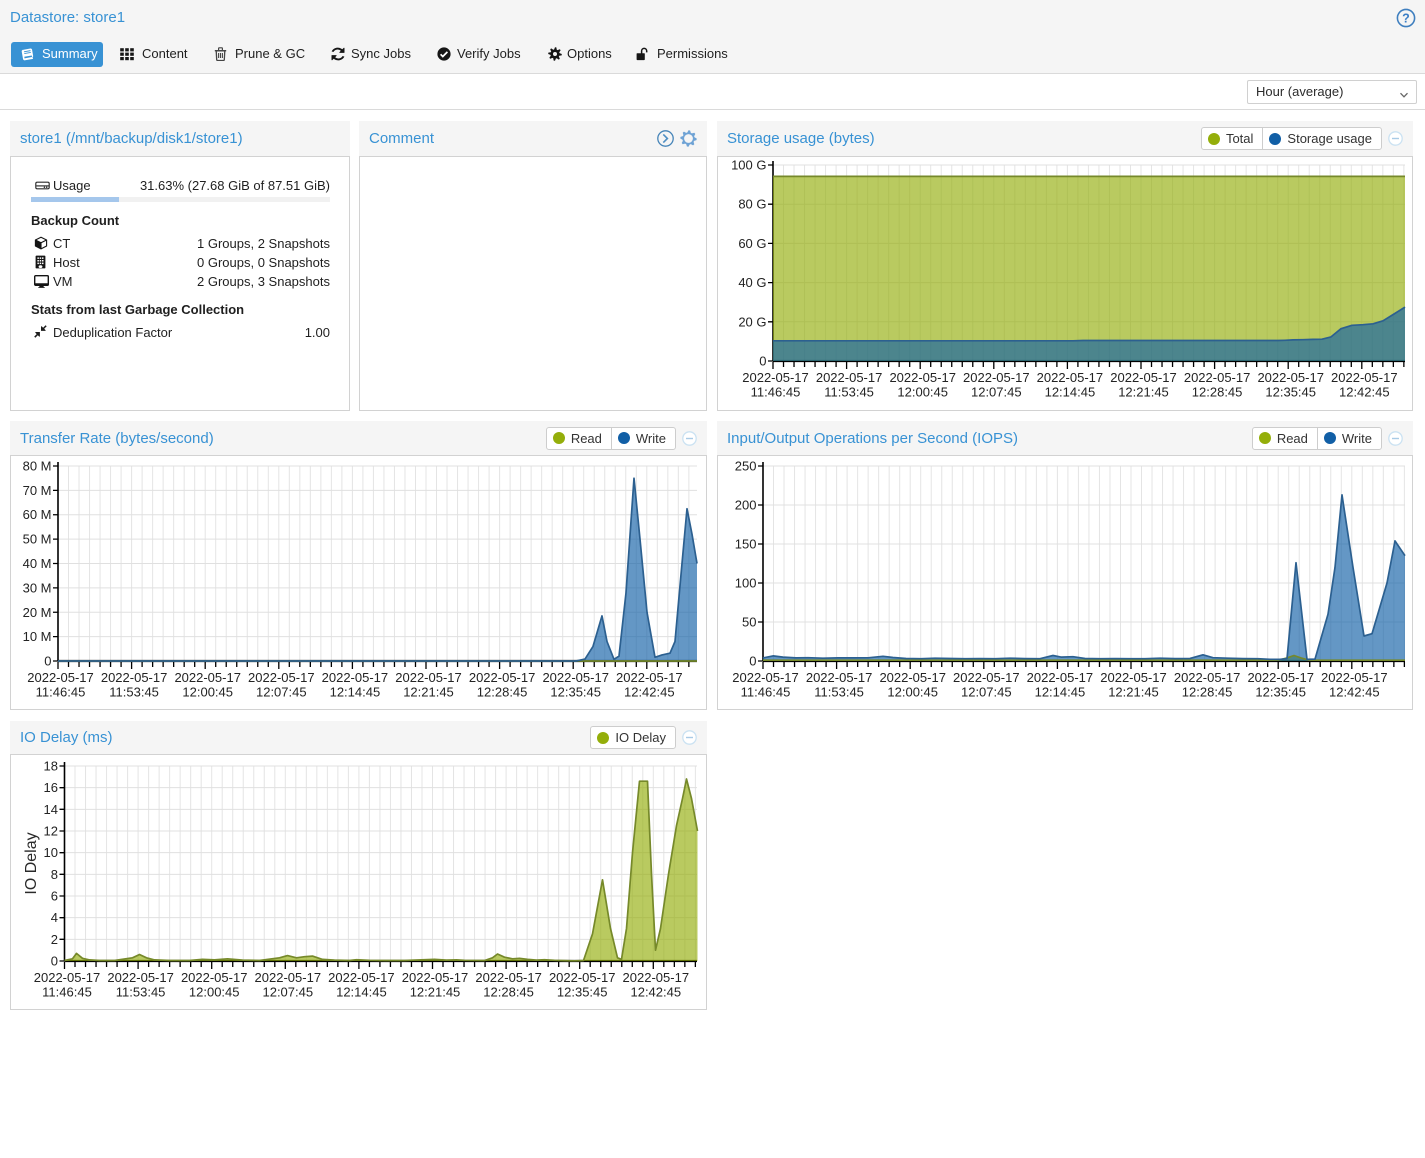 This screenshot has height=1158, width=1425. Describe the element at coordinates (37, 563) in the screenshot. I see `svg-text: 40 M` at that location.